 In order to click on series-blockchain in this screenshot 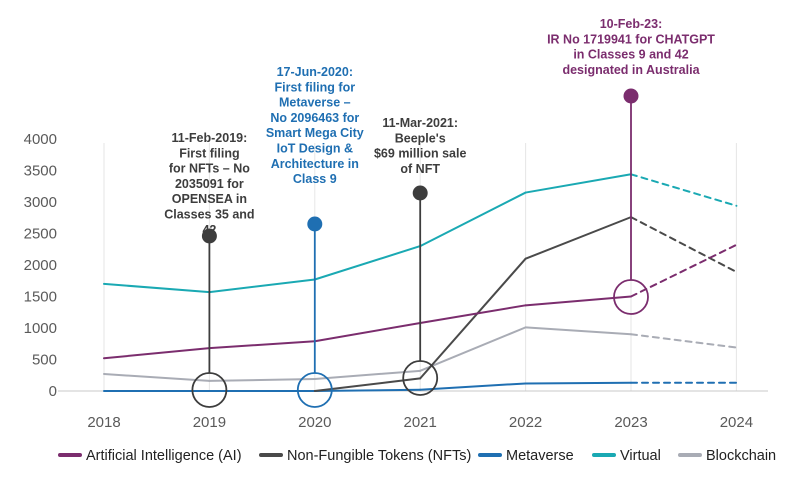, I will do `click(420, 354)`.